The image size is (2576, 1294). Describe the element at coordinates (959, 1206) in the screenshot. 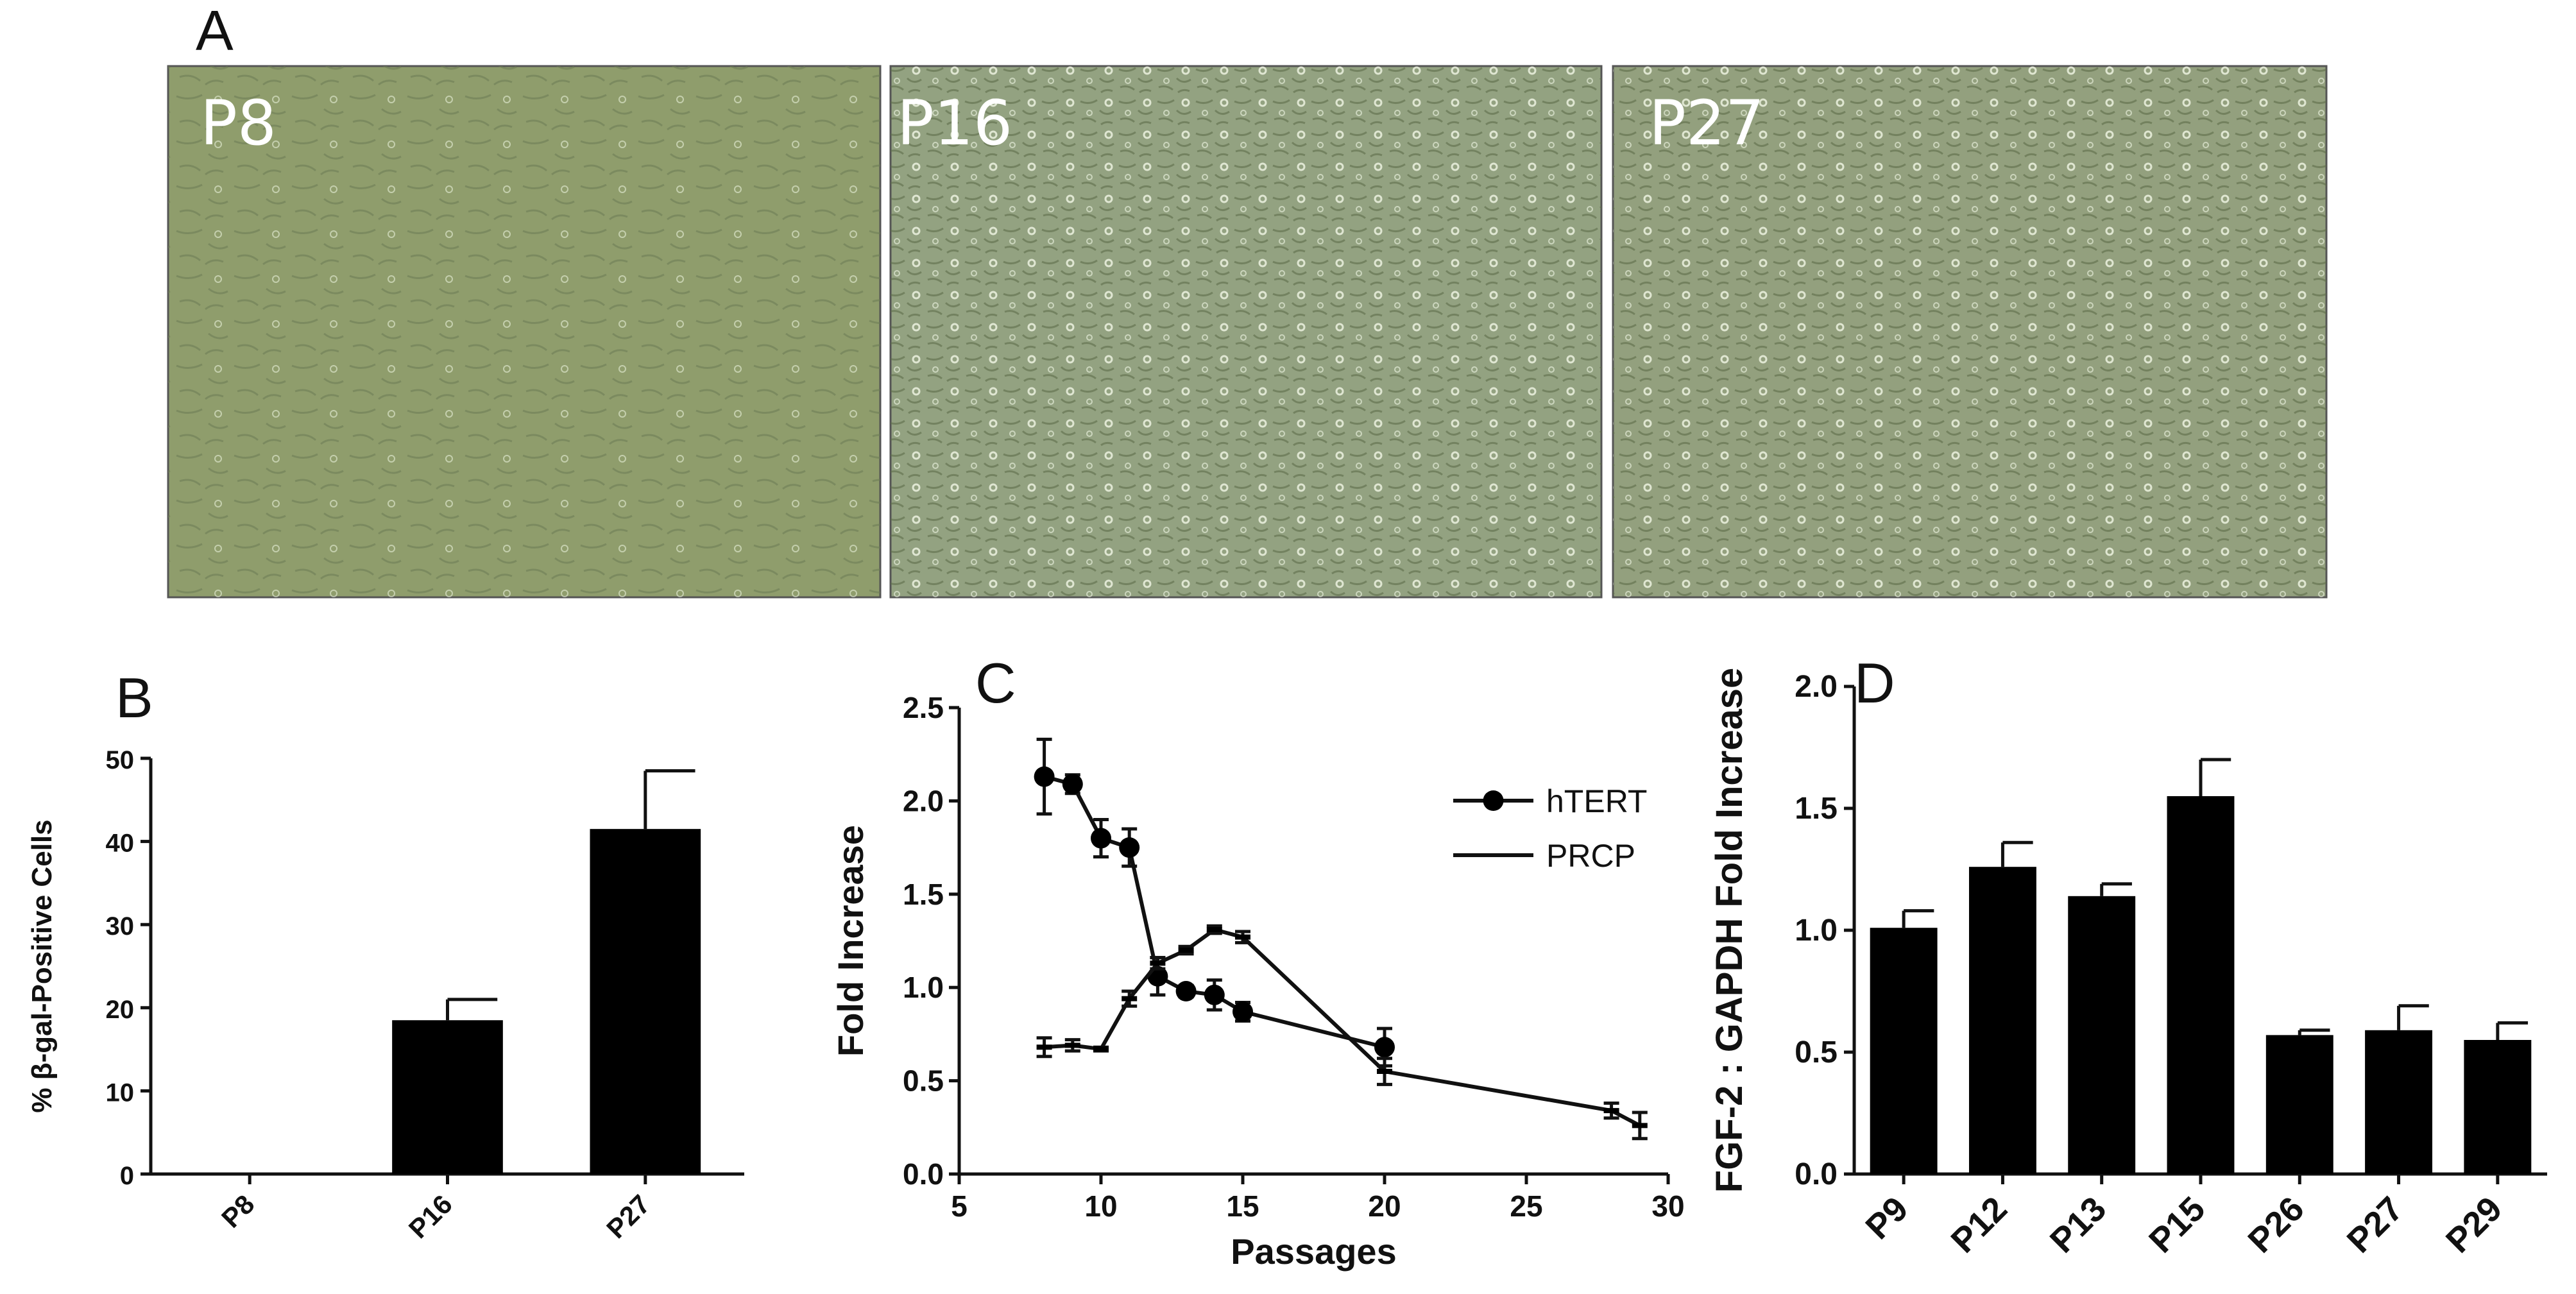

I see `chart-c-x-tick-label: 5` at that location.